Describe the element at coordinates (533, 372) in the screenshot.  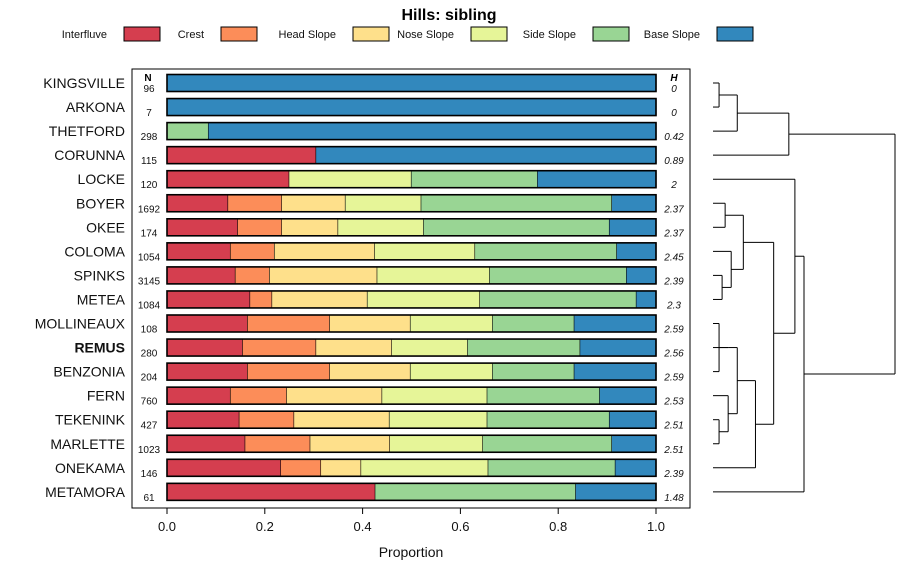
I see `bar-segment-benzonia-side-slope` at that location.